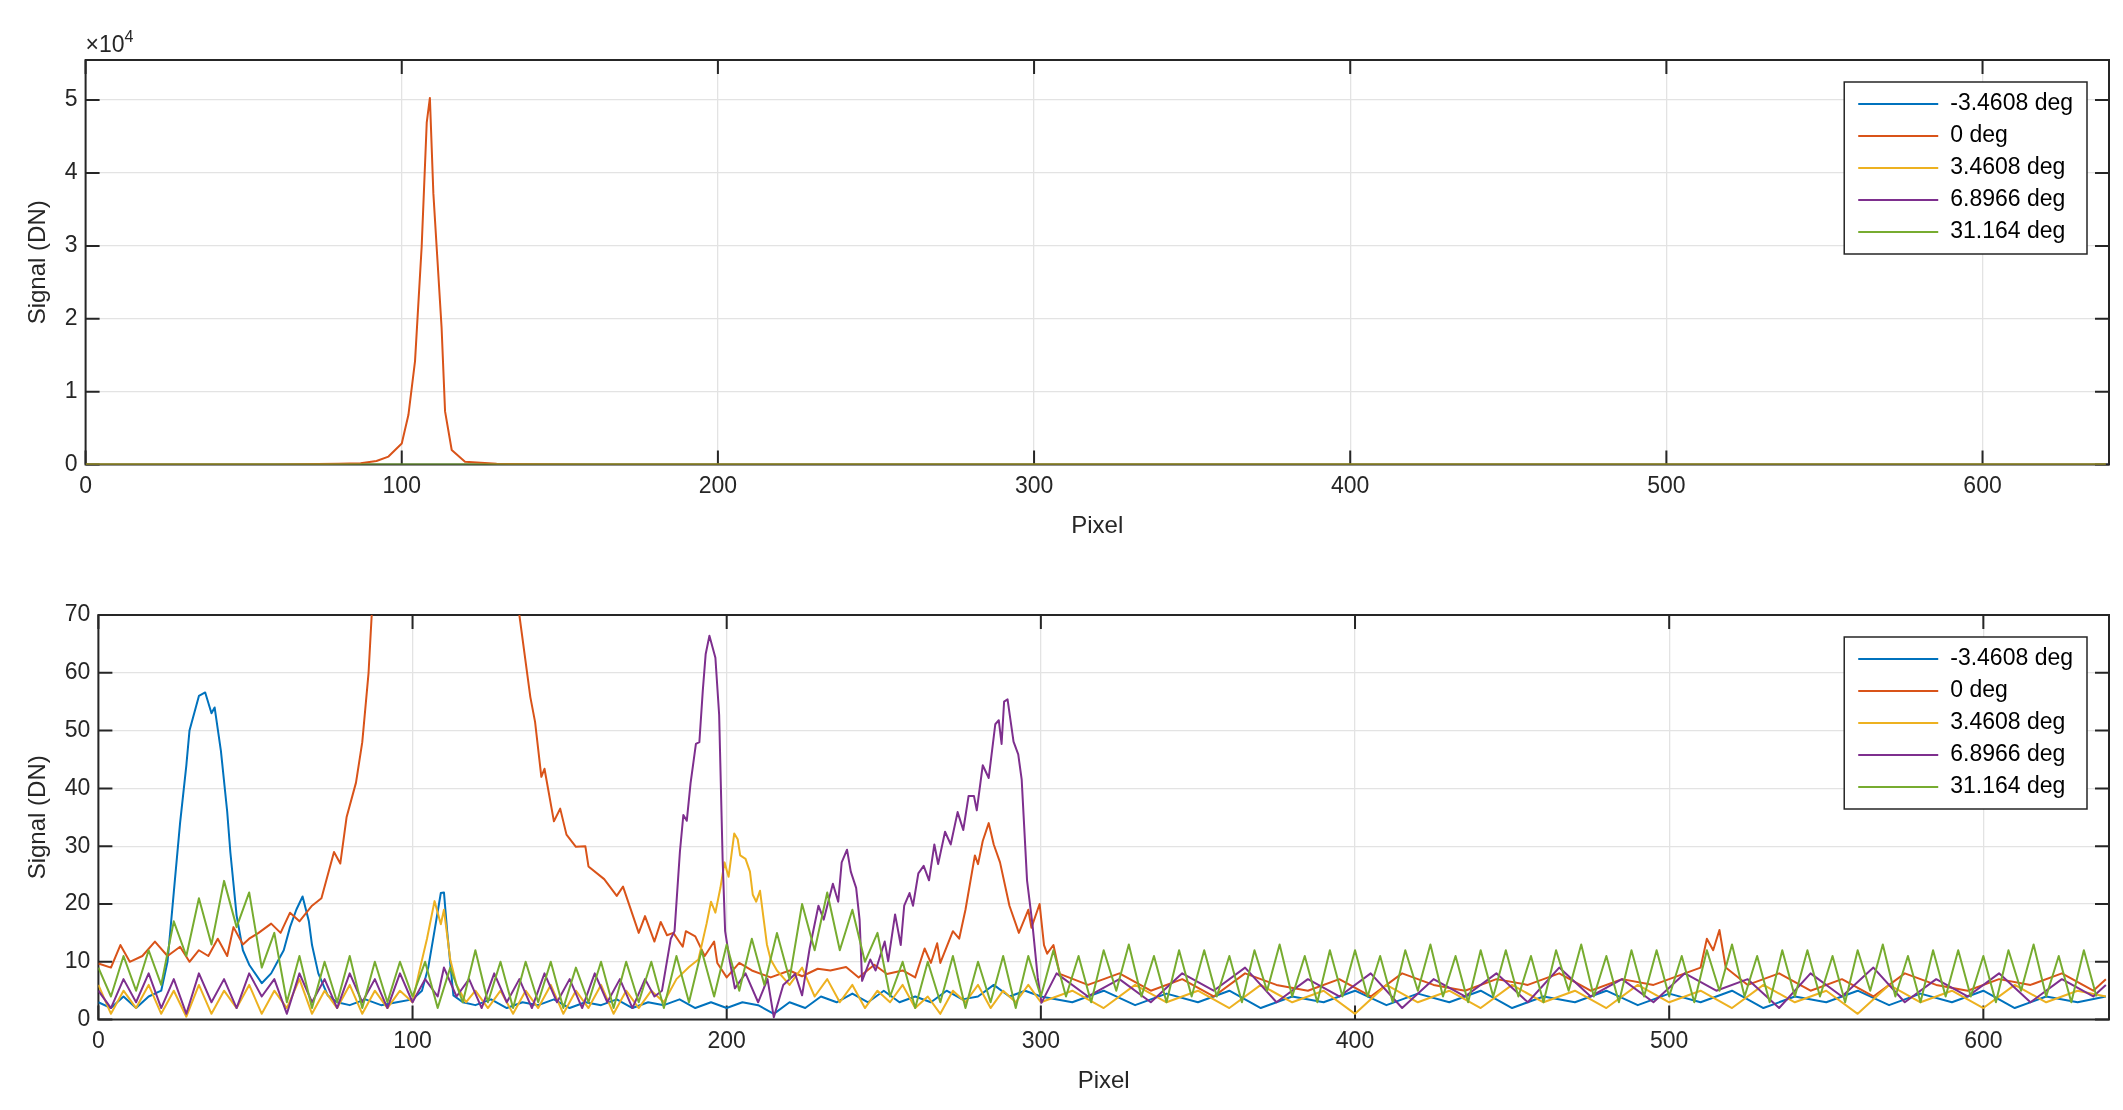 The width and height of the screenshot is (2123, 1110). Describe the element at coordinates (77, 671) in the screenshot. I see `y-tick-label: 60` at that location.